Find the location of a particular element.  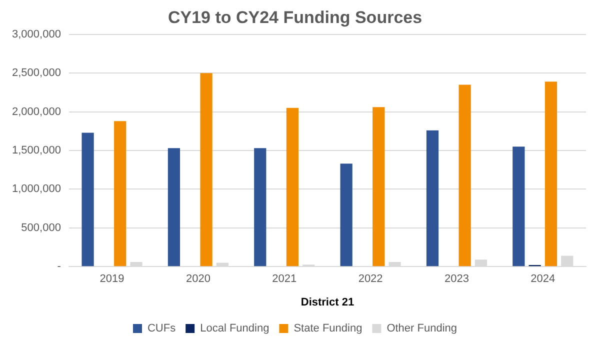

legend-label: Local Funding is located at coordinates (235, 328).